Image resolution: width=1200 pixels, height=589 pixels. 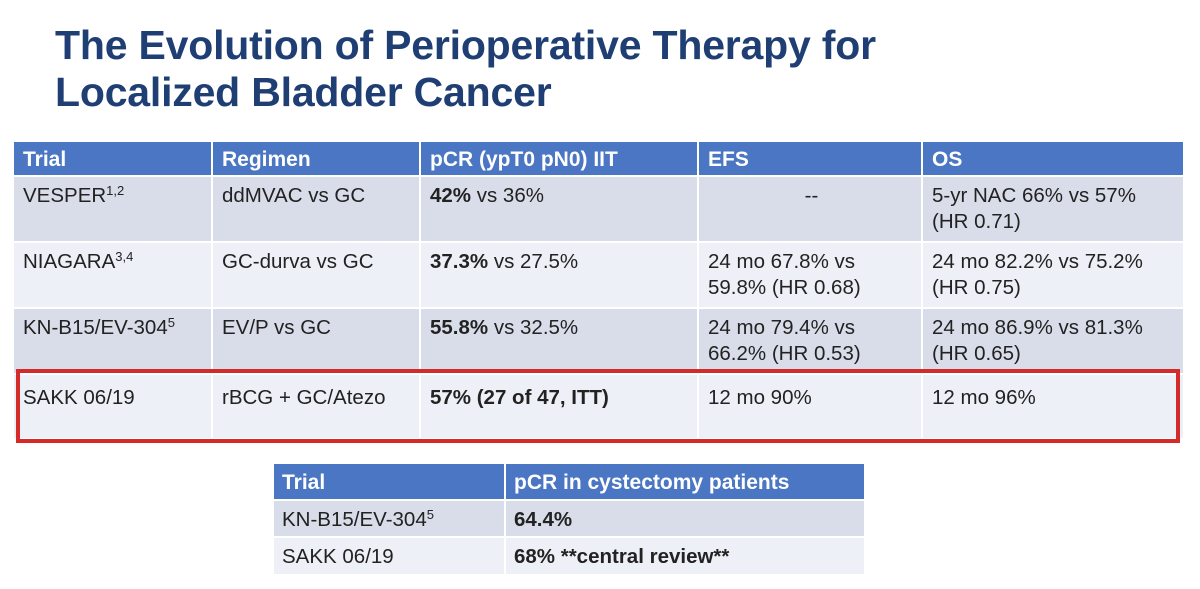 What do you see at coordinates (685, 482) in the screenshot?
I see `header-pcr-cystectomy: pCR in cystectomy patients` at bounding box center [685, 482].